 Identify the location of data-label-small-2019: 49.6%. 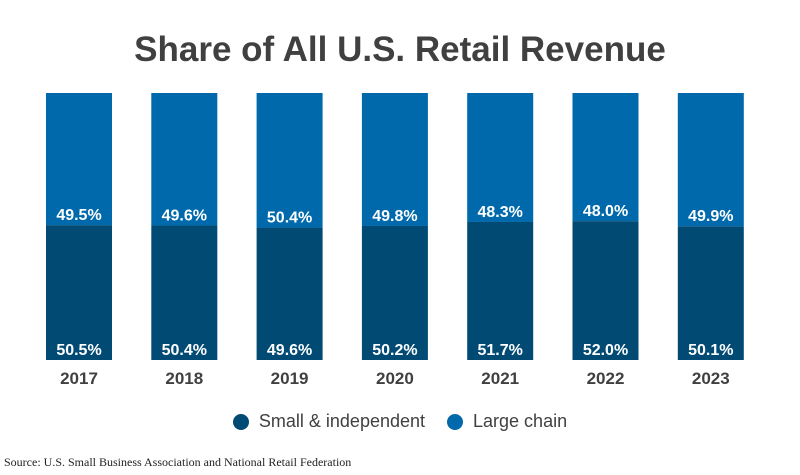
(289, 350).